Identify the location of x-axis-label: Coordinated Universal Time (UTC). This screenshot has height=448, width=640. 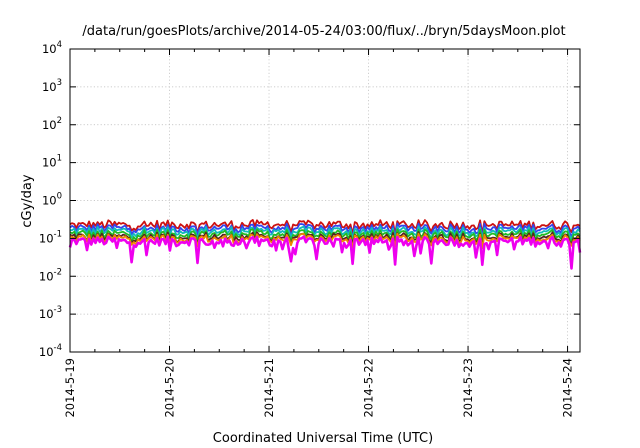
(323, 438).